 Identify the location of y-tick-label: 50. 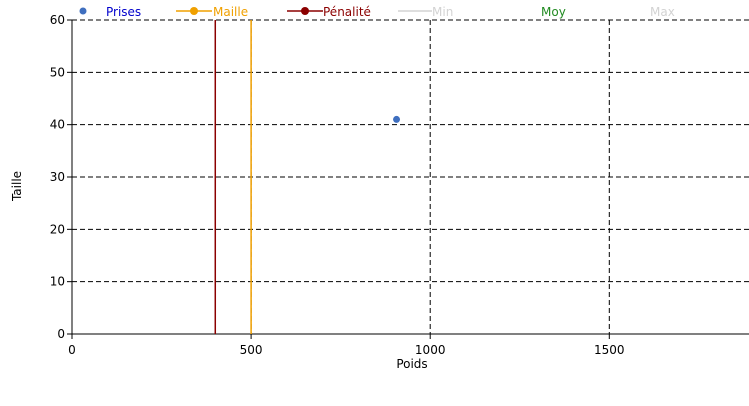
(57, 72).